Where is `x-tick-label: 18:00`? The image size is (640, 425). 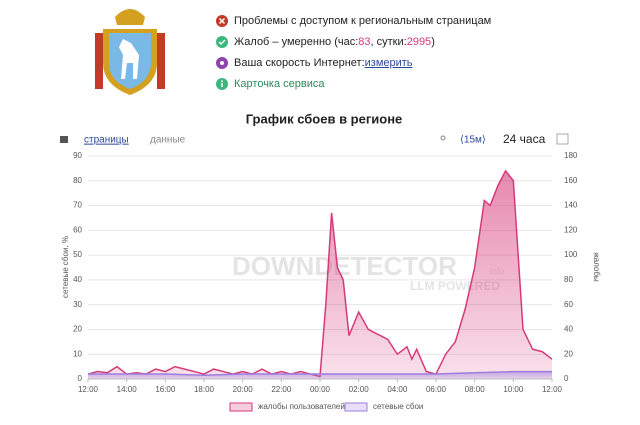
x-tick-label: 18:00 is located at coordinates (204, 389).